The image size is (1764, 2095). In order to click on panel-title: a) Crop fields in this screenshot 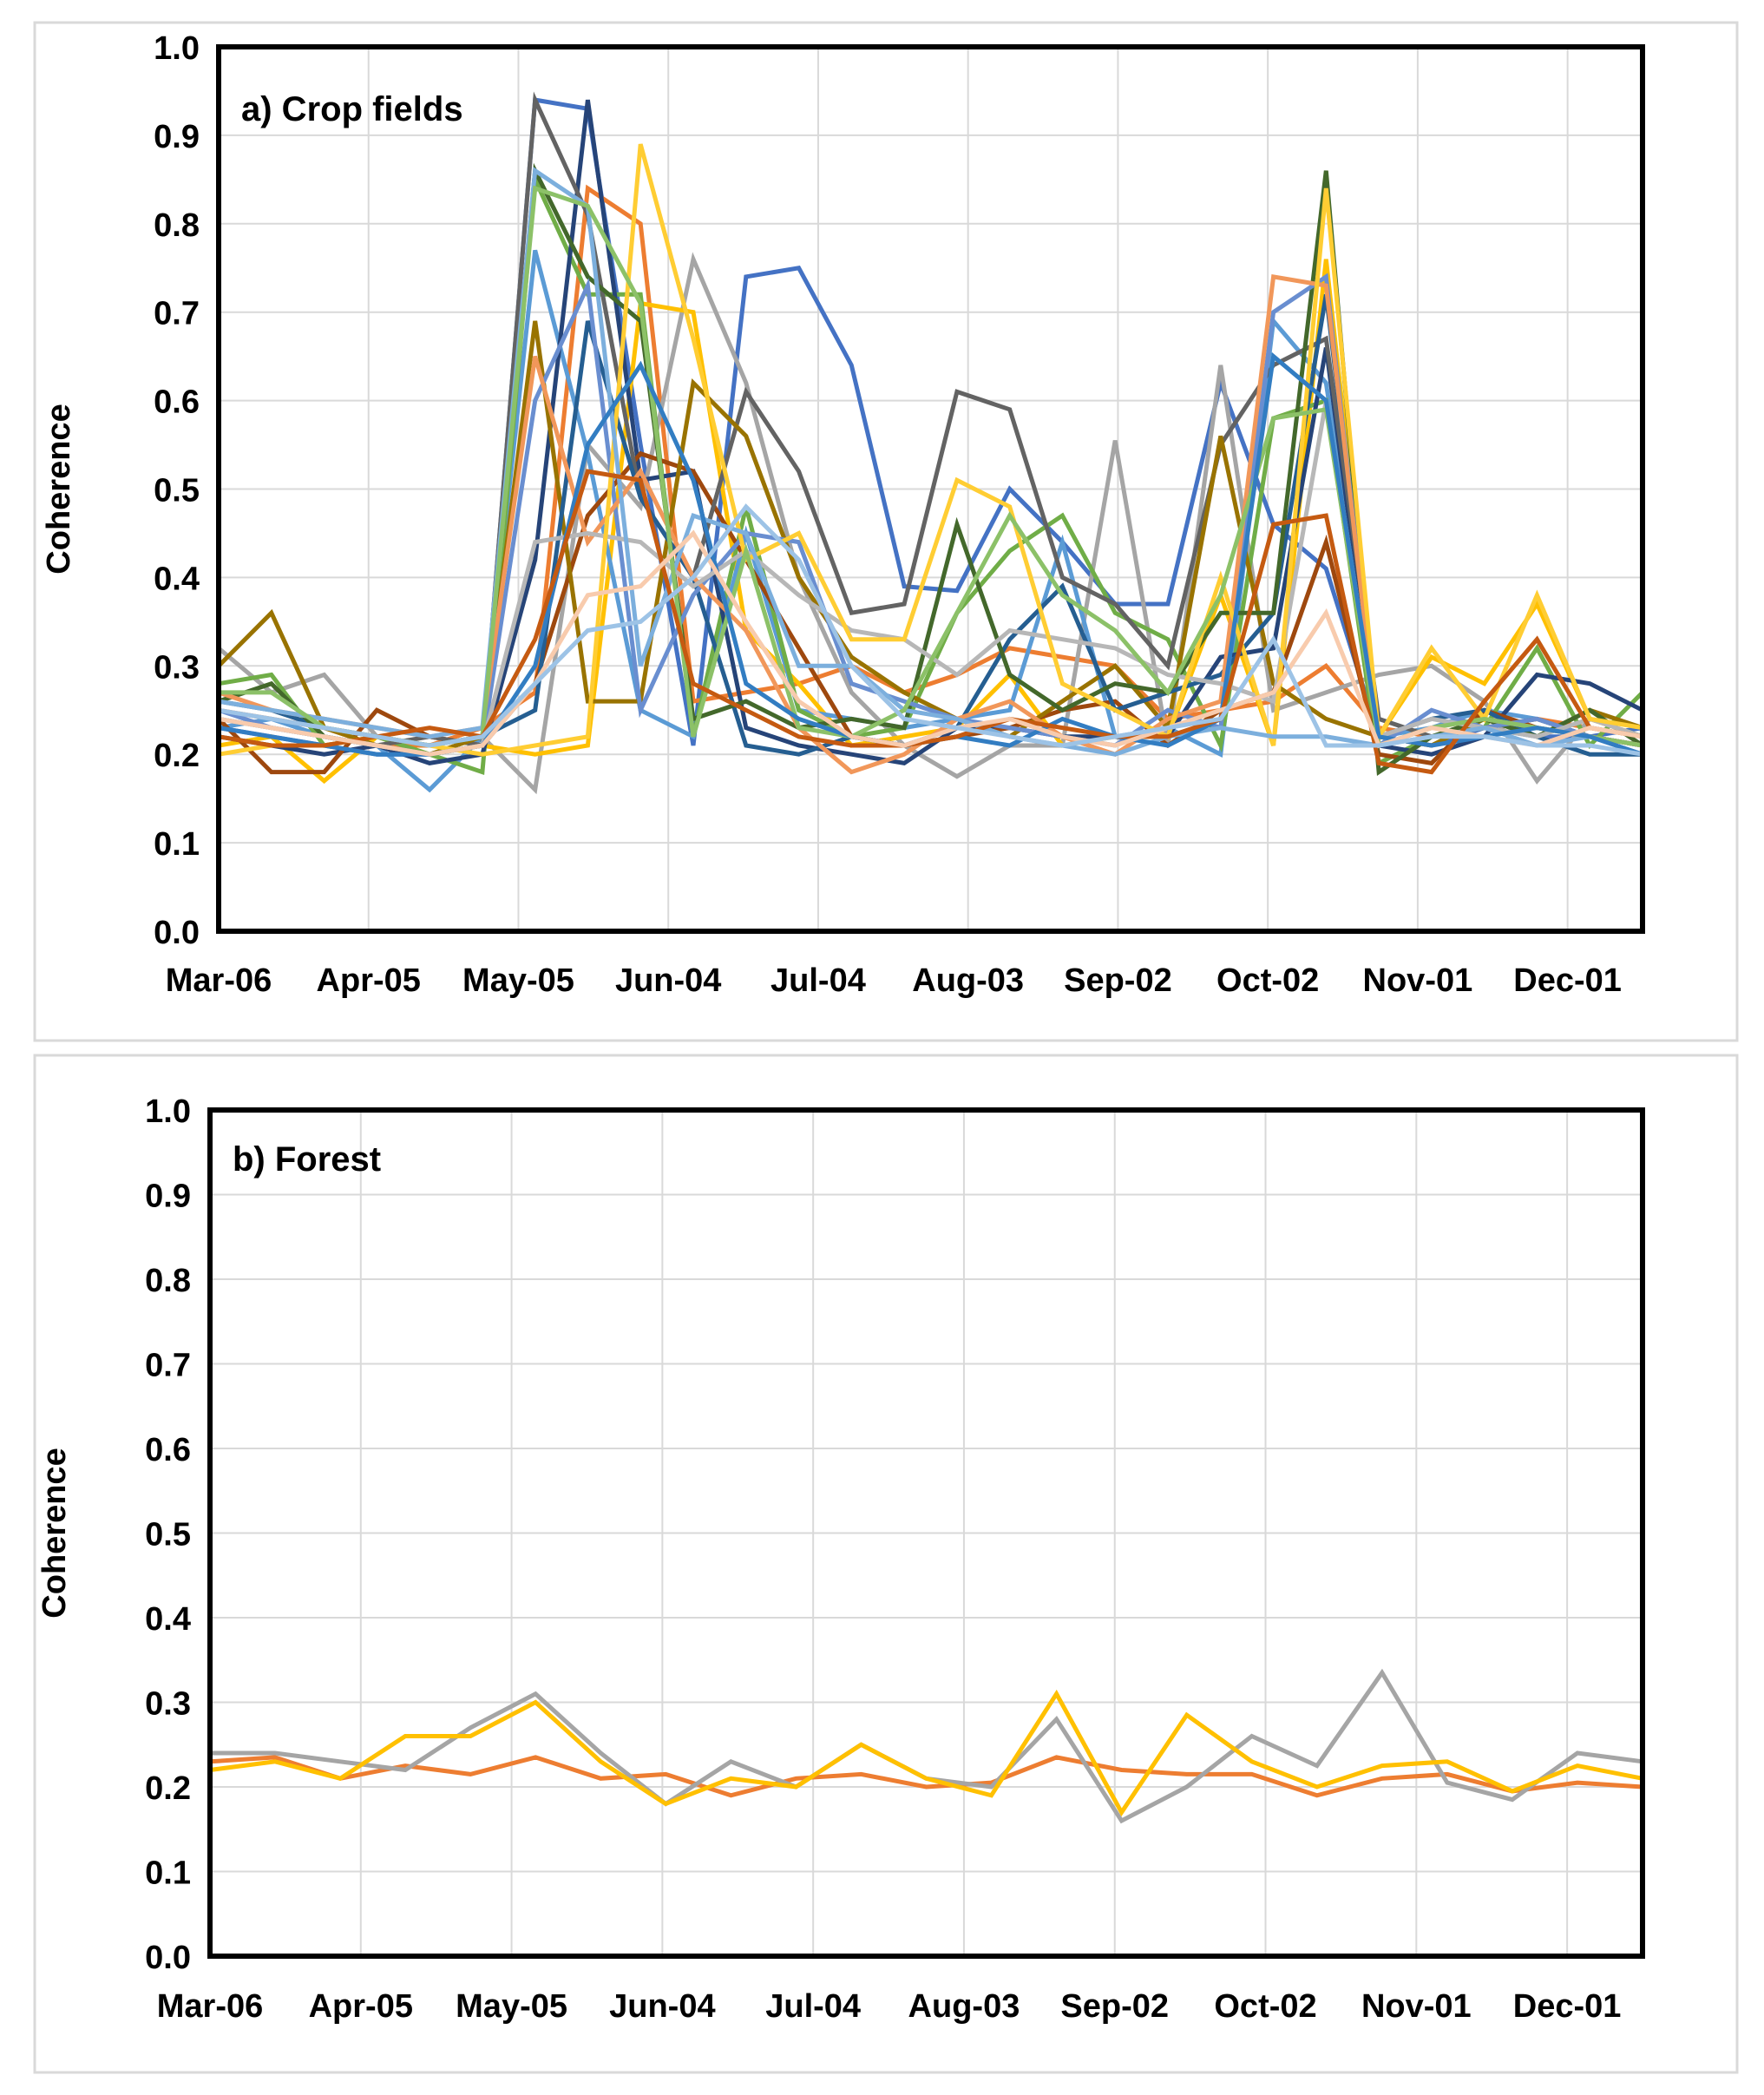, I will do `click(352, 109)`.